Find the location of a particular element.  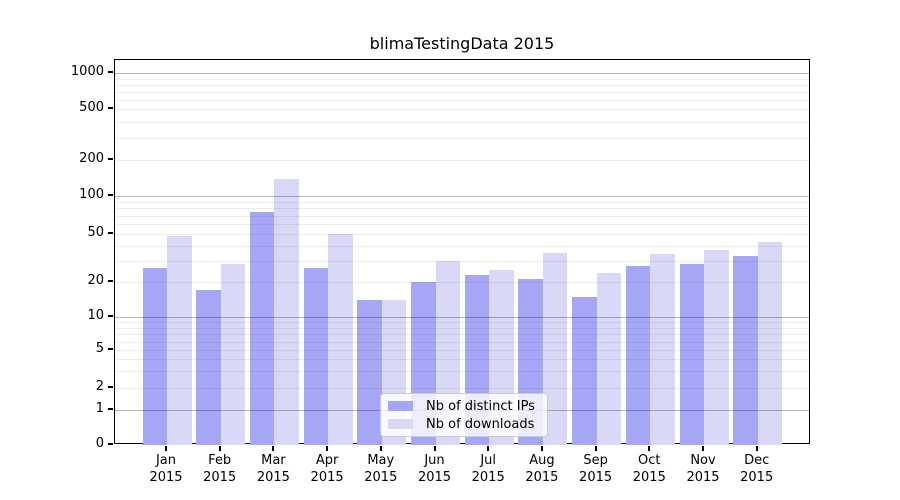

y-tick-label-1000: 1000 is located at coordinates (87, 72).